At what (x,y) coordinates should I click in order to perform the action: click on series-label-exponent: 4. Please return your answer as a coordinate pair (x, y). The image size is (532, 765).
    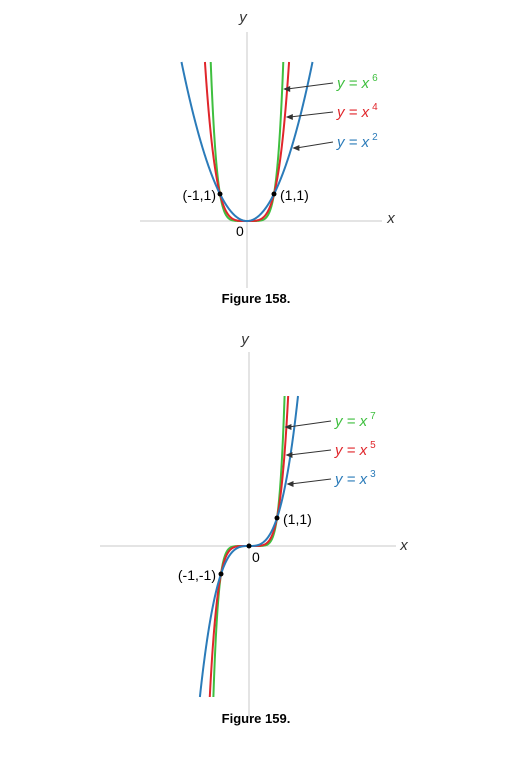
    Looking at the image, I should click on (375, 107).